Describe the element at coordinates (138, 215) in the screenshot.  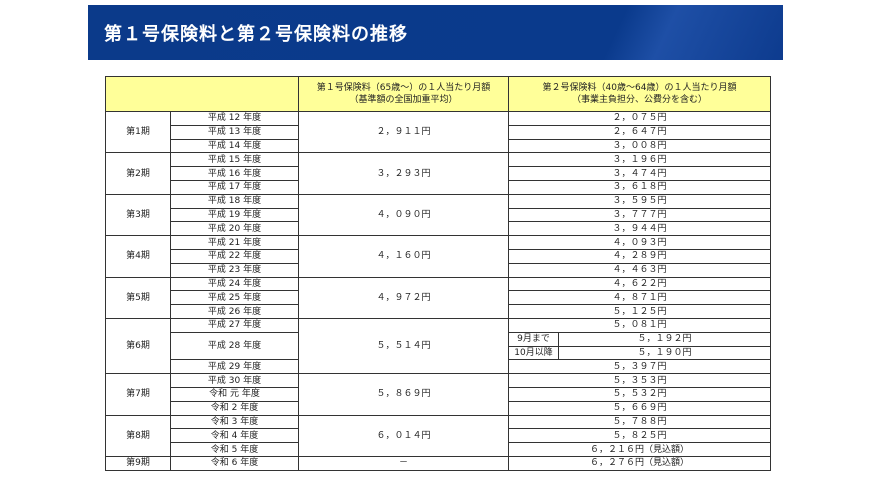
I see `period-label: 第3期` at that location.